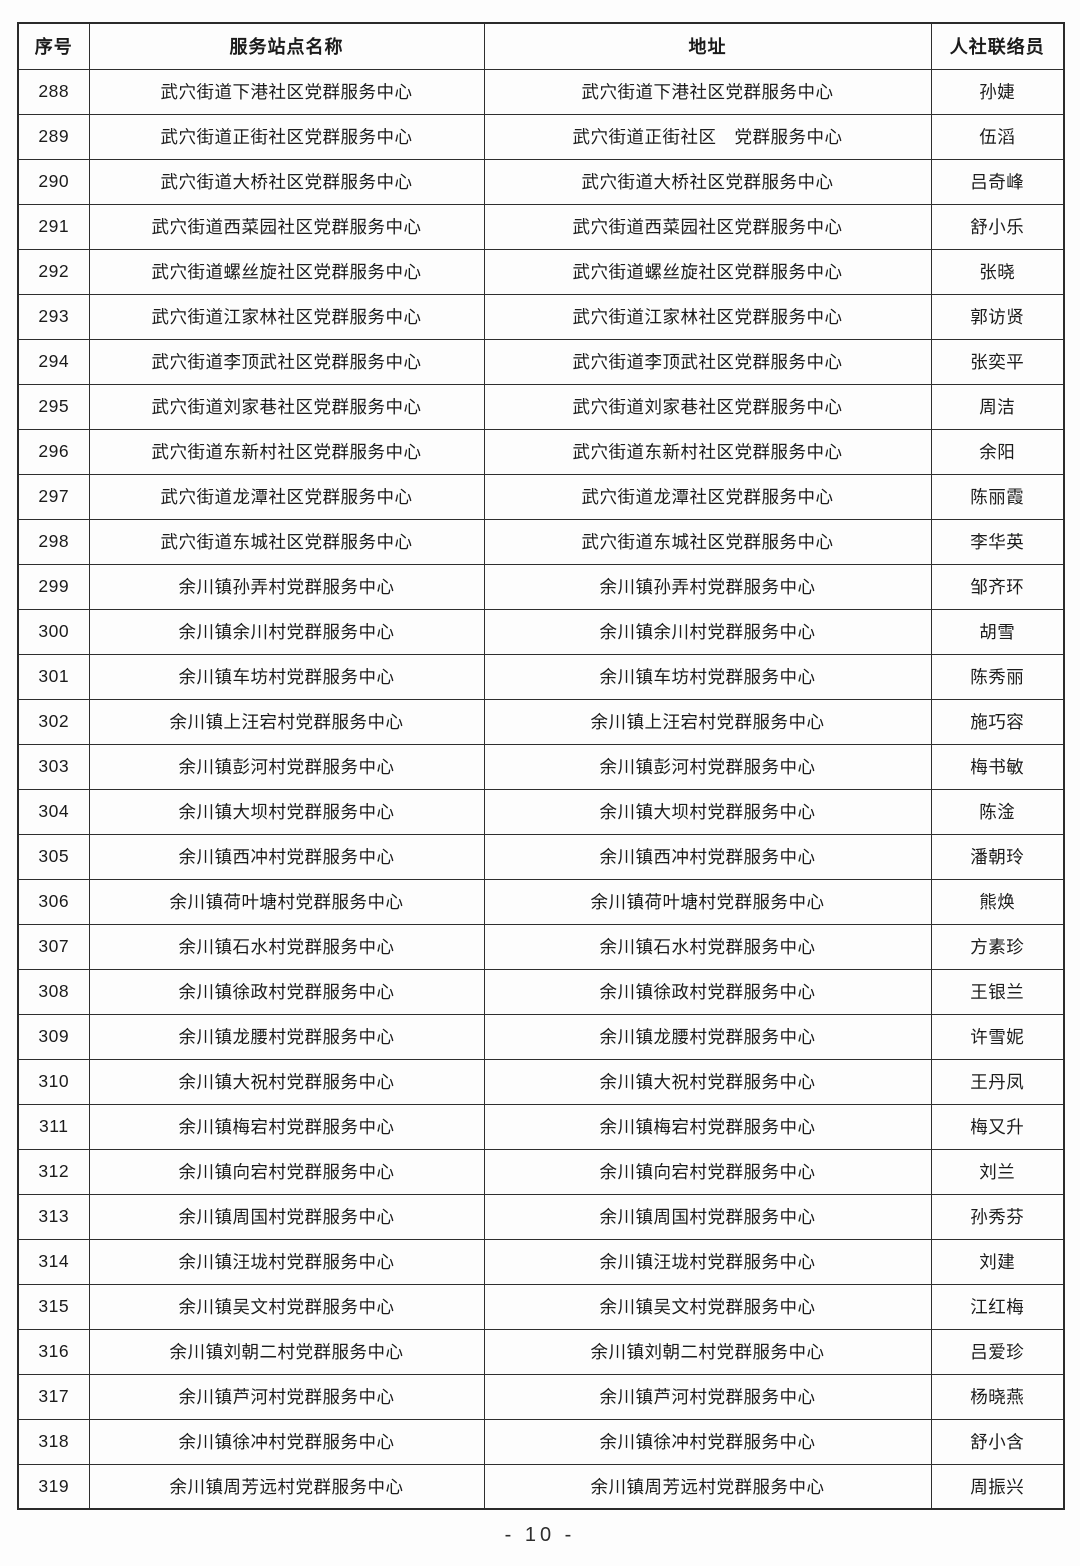 The width and height of the screenshot is (1080, 1566). I want to click on cell-liaison: 舒小含, so click(997, 1441).